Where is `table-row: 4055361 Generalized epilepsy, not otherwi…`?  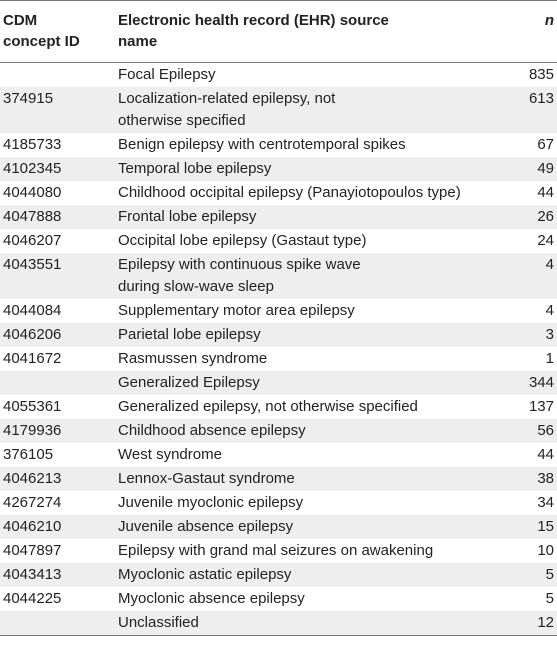 table-row: 4055361 Generalized epilepsy, not otherwi… is located at coordinates (278, 407).